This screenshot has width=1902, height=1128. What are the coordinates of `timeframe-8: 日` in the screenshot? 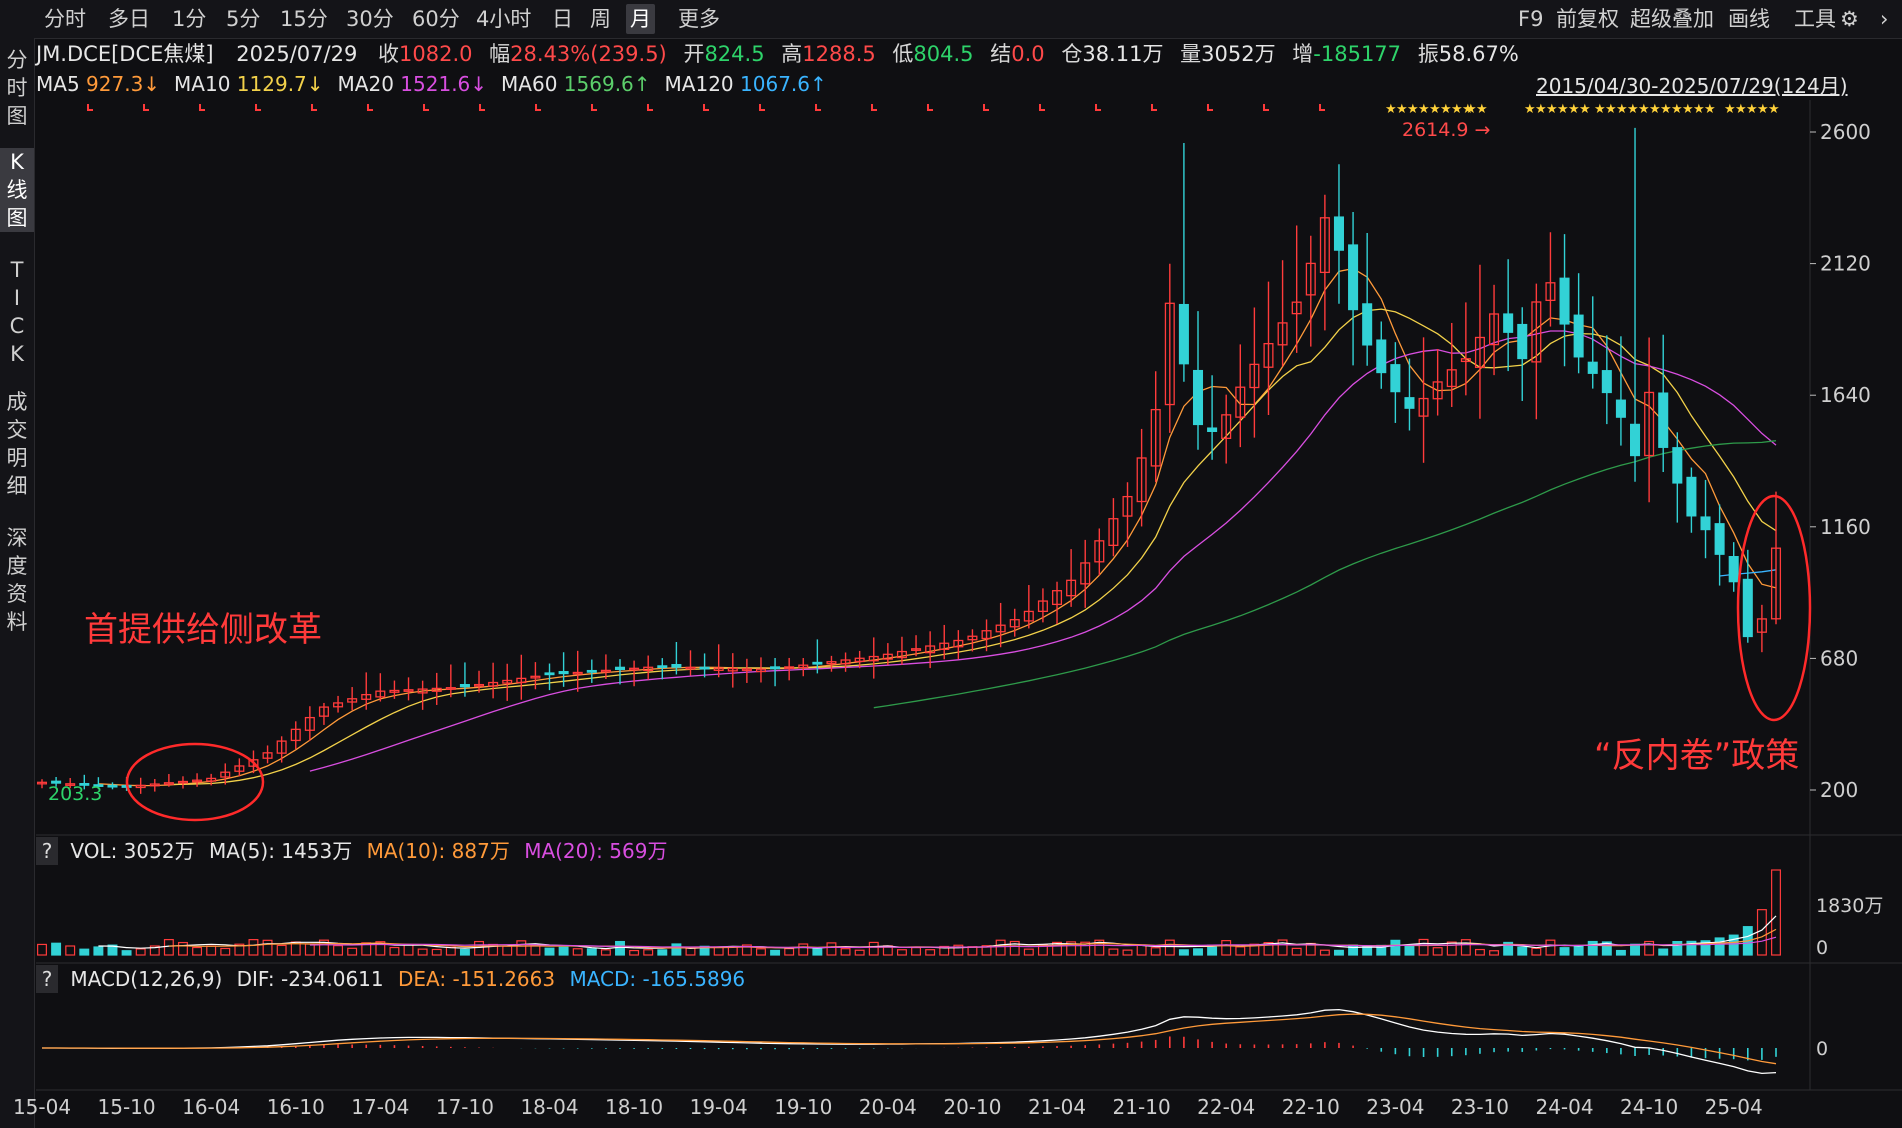 It's located at (562, 19).